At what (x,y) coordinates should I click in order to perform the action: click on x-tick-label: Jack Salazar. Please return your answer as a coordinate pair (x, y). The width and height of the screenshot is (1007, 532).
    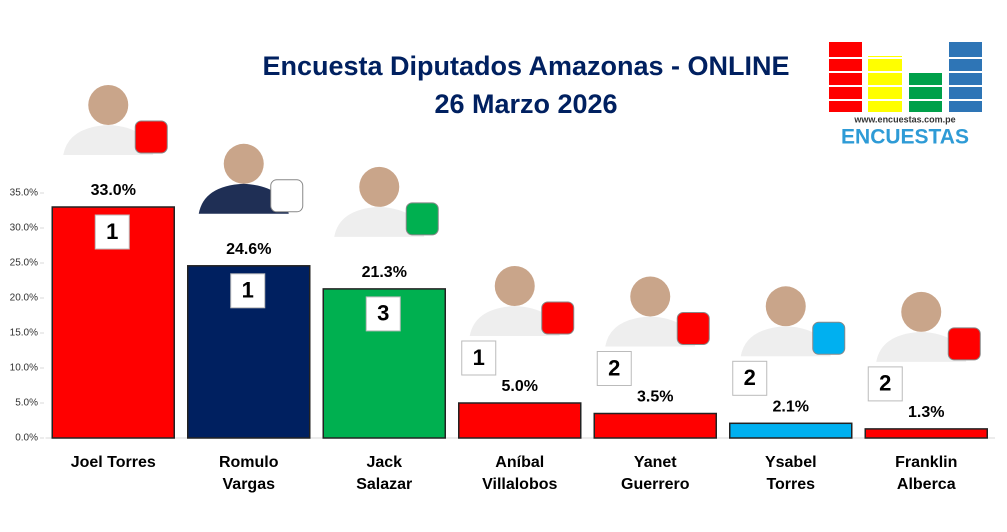
    Looking at the image, I should click on (384, 473).